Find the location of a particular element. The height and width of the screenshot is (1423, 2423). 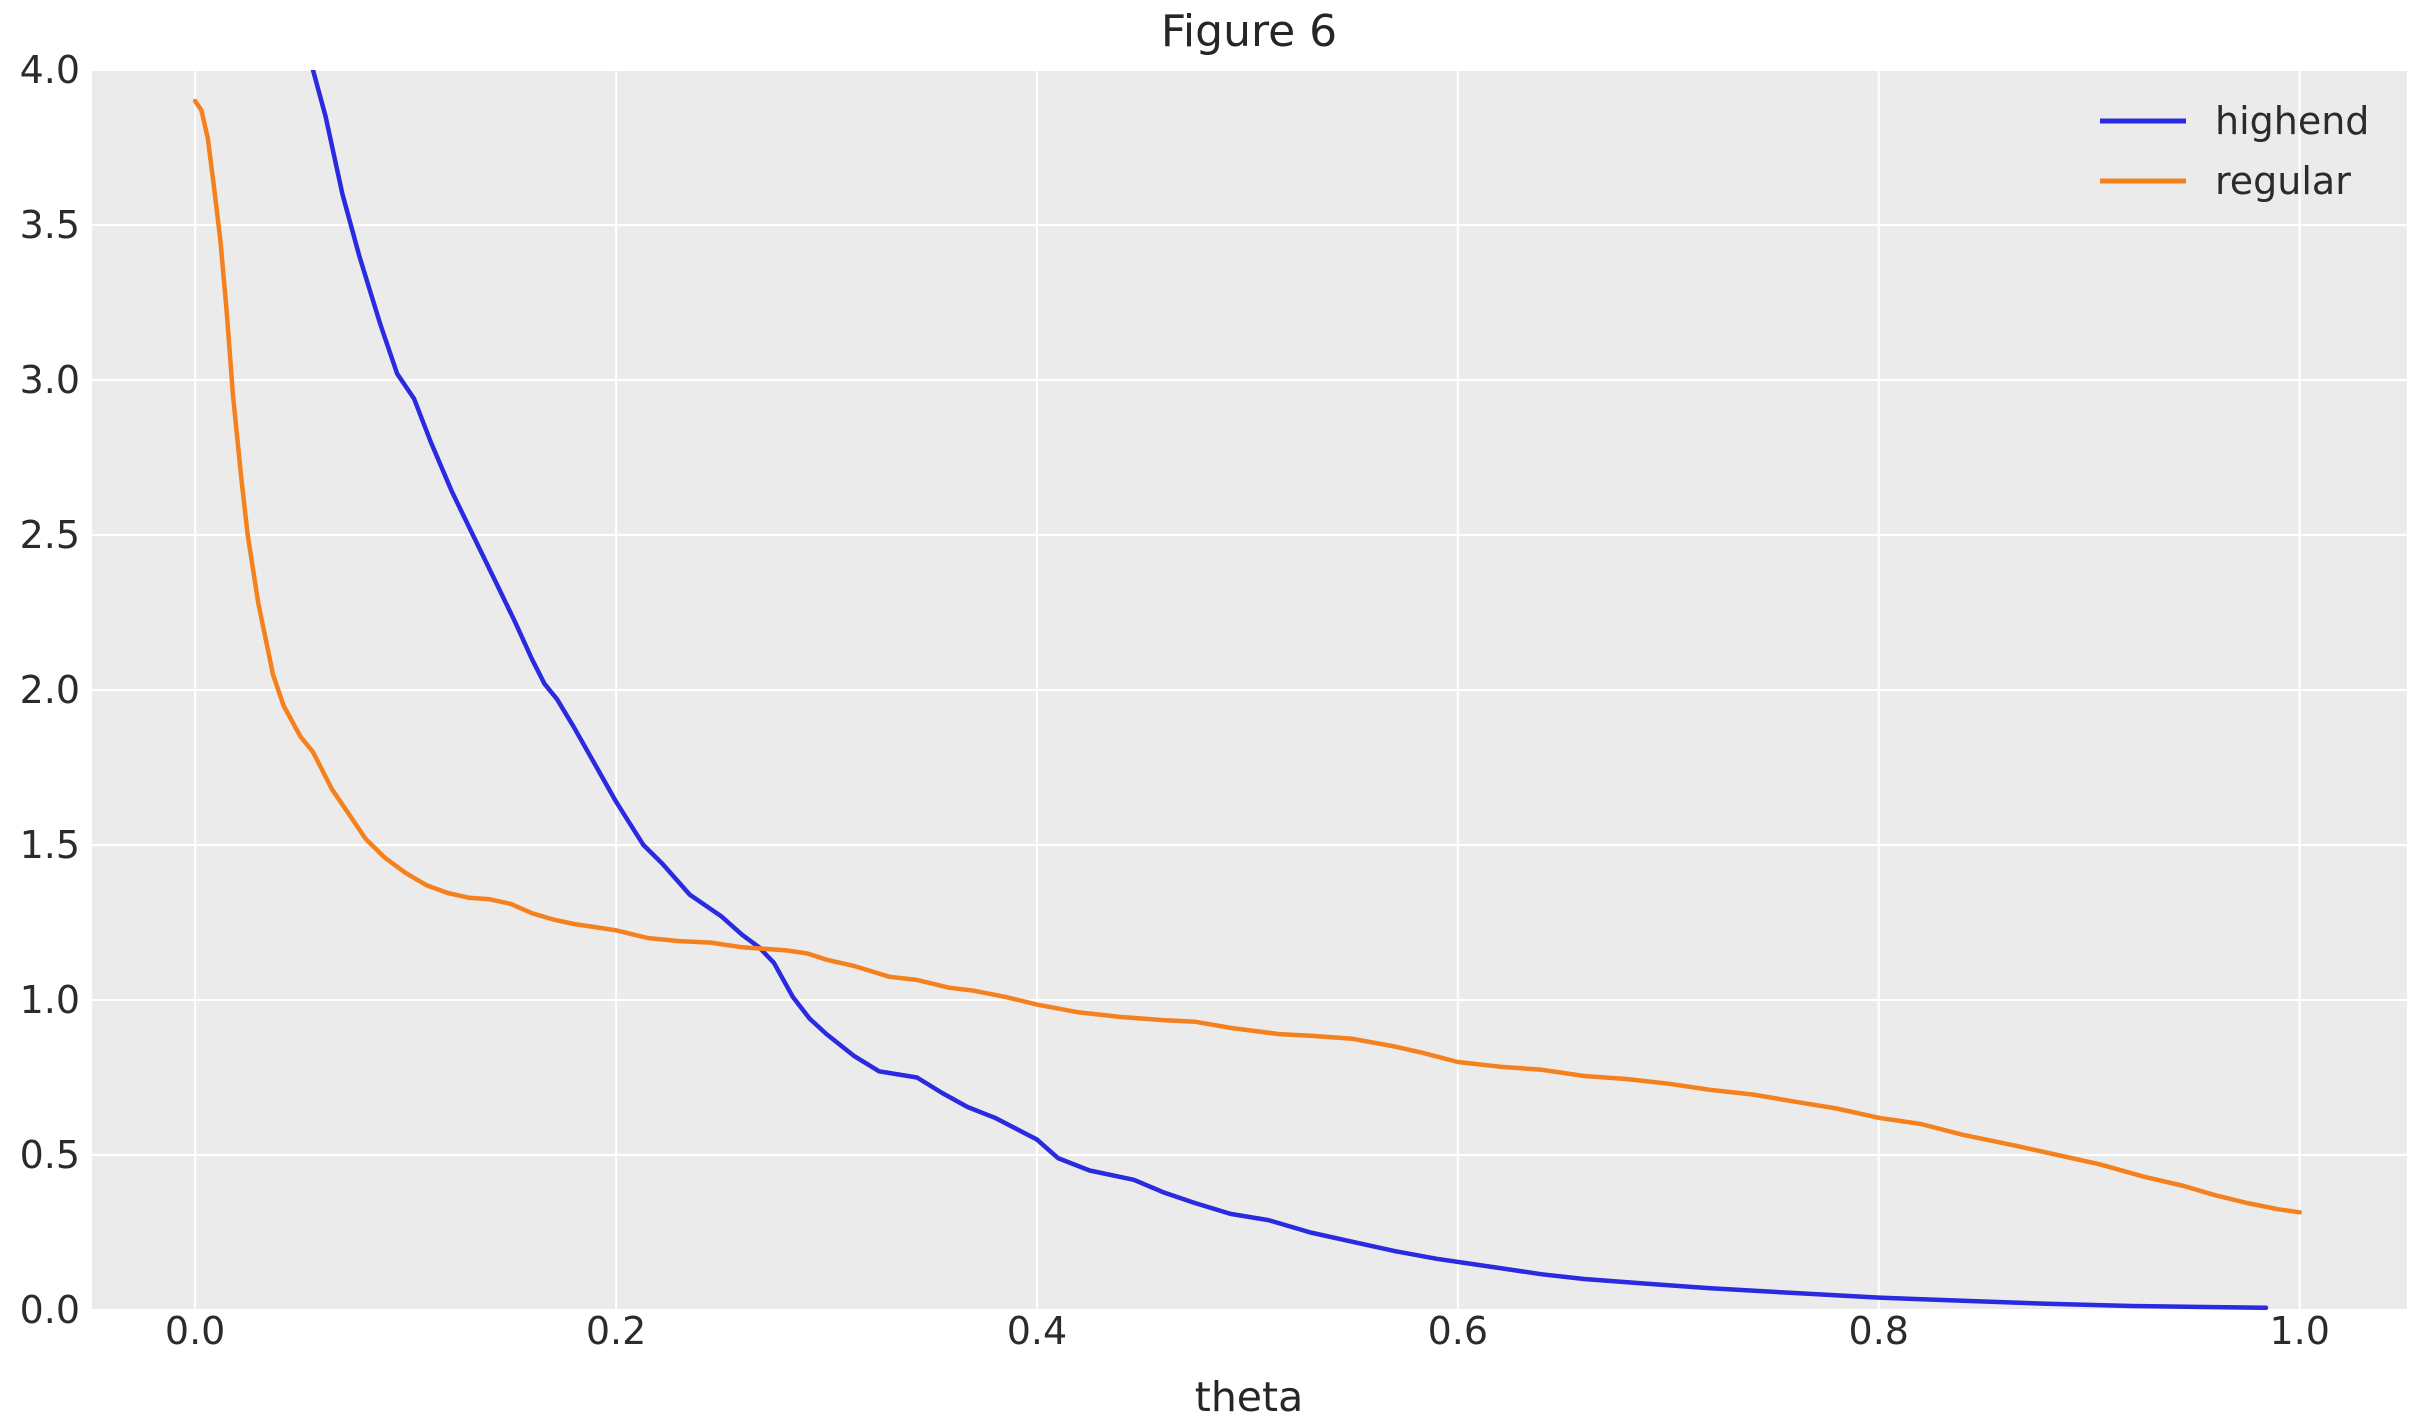

y-tick-label: 4.0 is located at coordinates (50, 70).